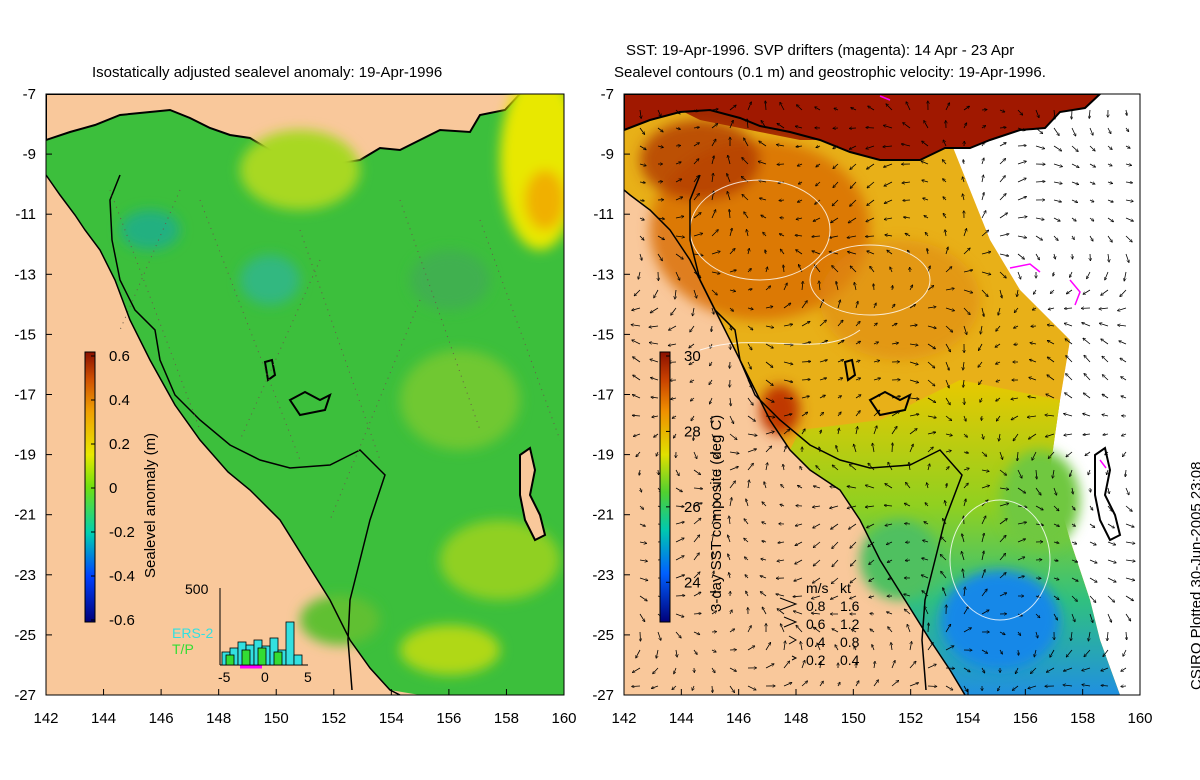  What do you see at coordinates (603, 395) in the screenshot?
I see `right-y-tick-label: -17` at bounding box center [603, 395].